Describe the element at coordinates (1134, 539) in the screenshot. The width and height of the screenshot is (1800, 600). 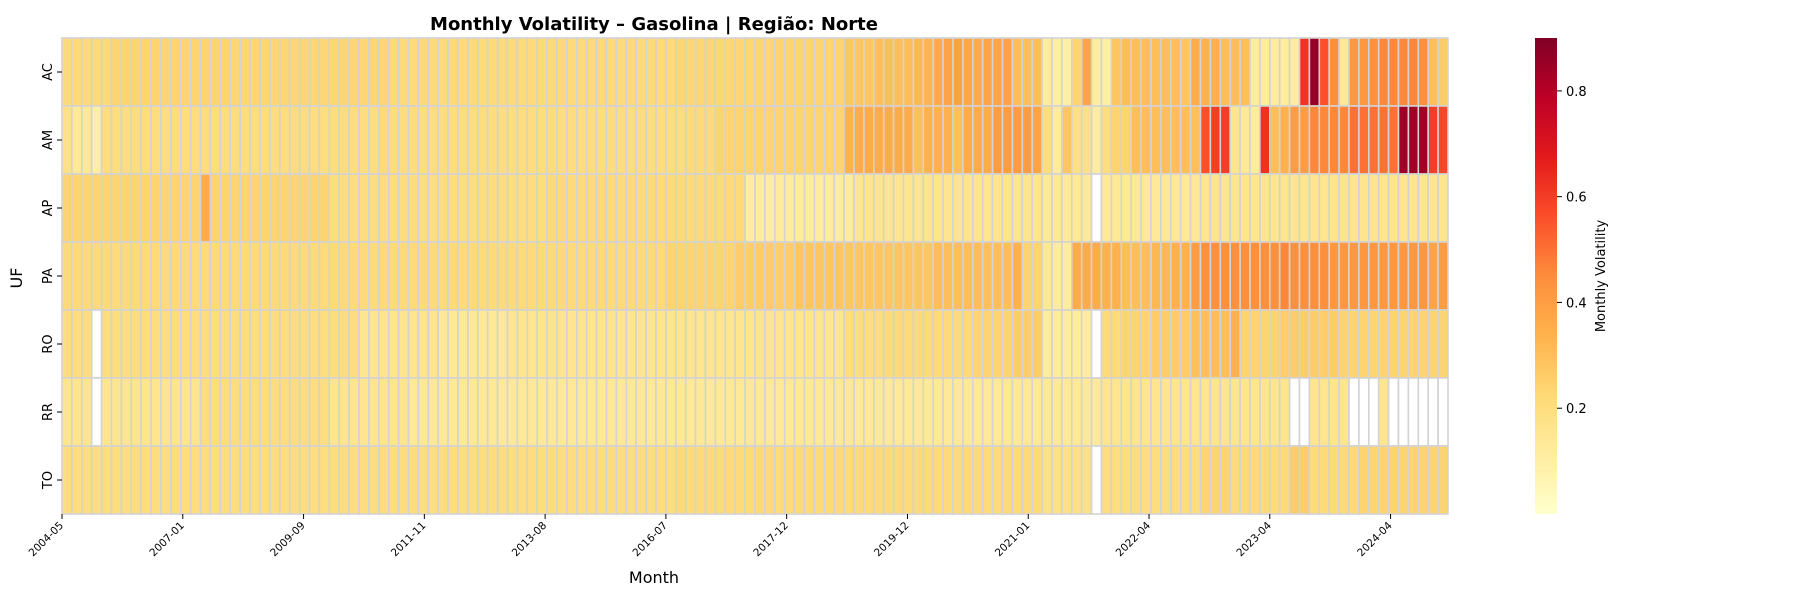
I see `x-tick-label: 2022-04` at that location.